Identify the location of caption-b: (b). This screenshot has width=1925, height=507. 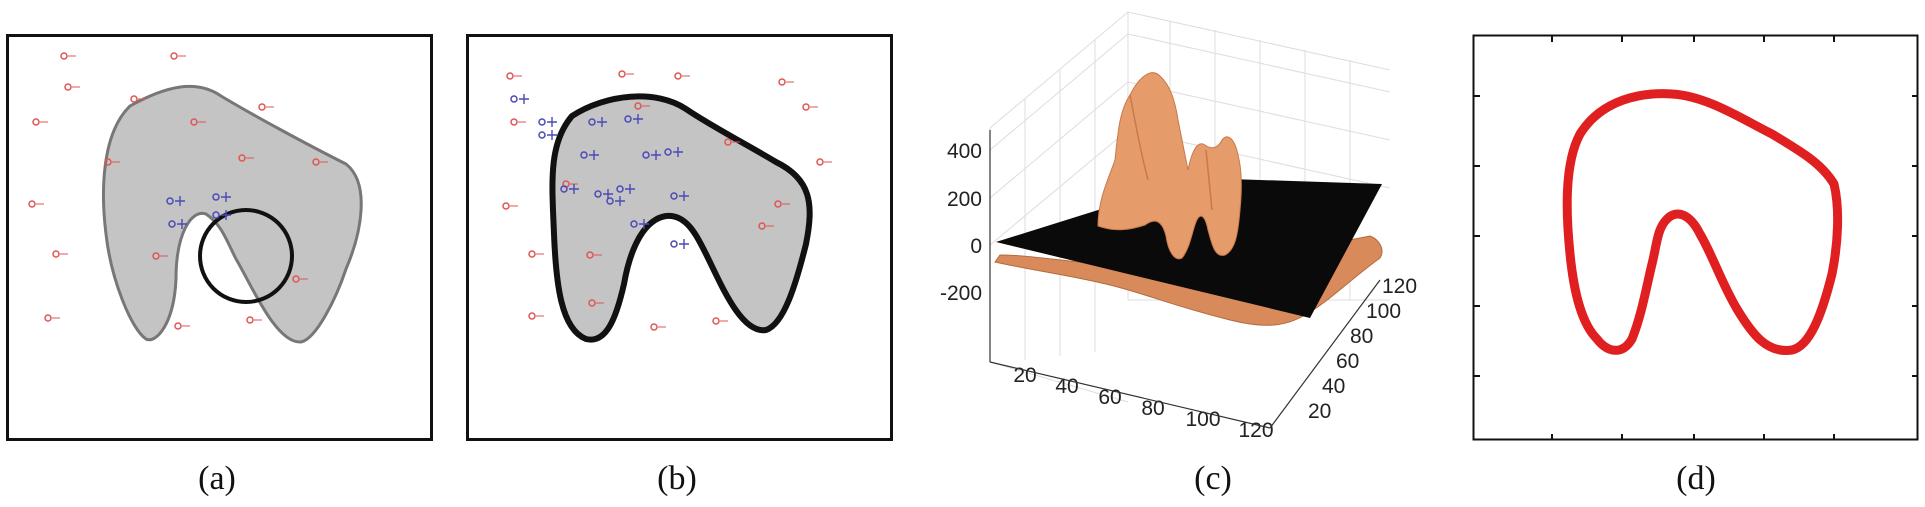
(677, 478).